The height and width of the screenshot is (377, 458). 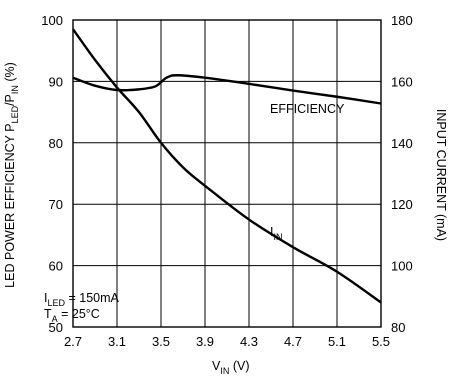 I want to click on series-efficiency-label: EFFICIENCY, so click(x=307, y=109).